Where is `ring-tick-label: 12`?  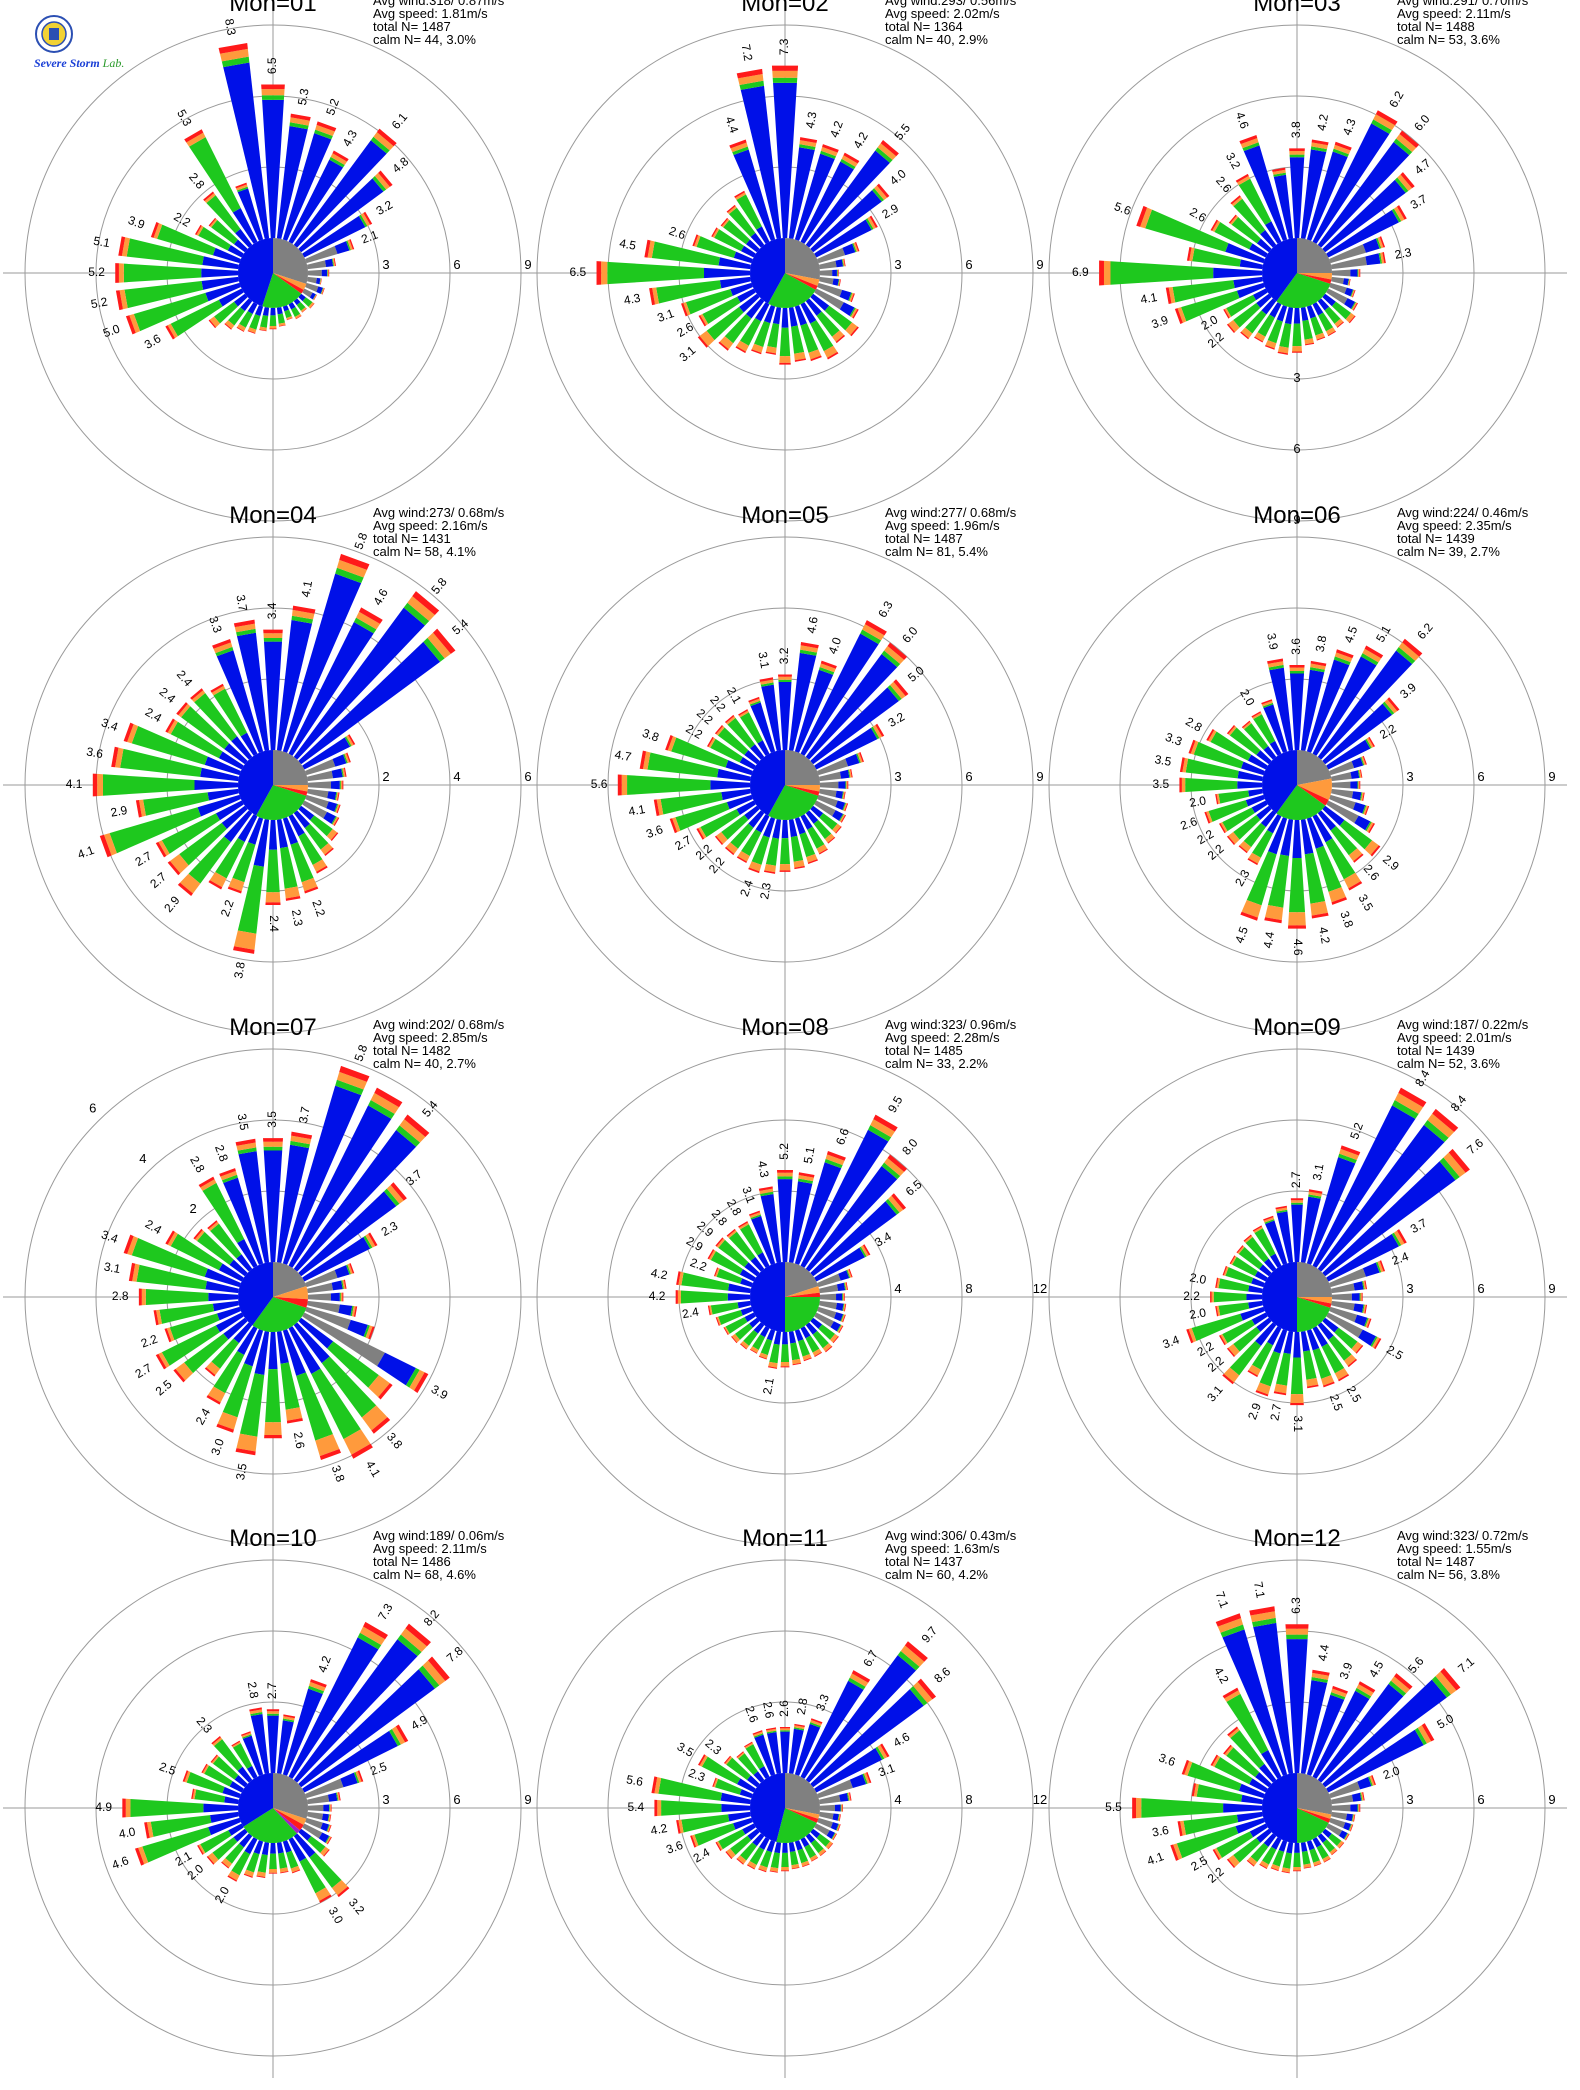
ring-tick-label: 12 is located at coordinates (1040, 1799).